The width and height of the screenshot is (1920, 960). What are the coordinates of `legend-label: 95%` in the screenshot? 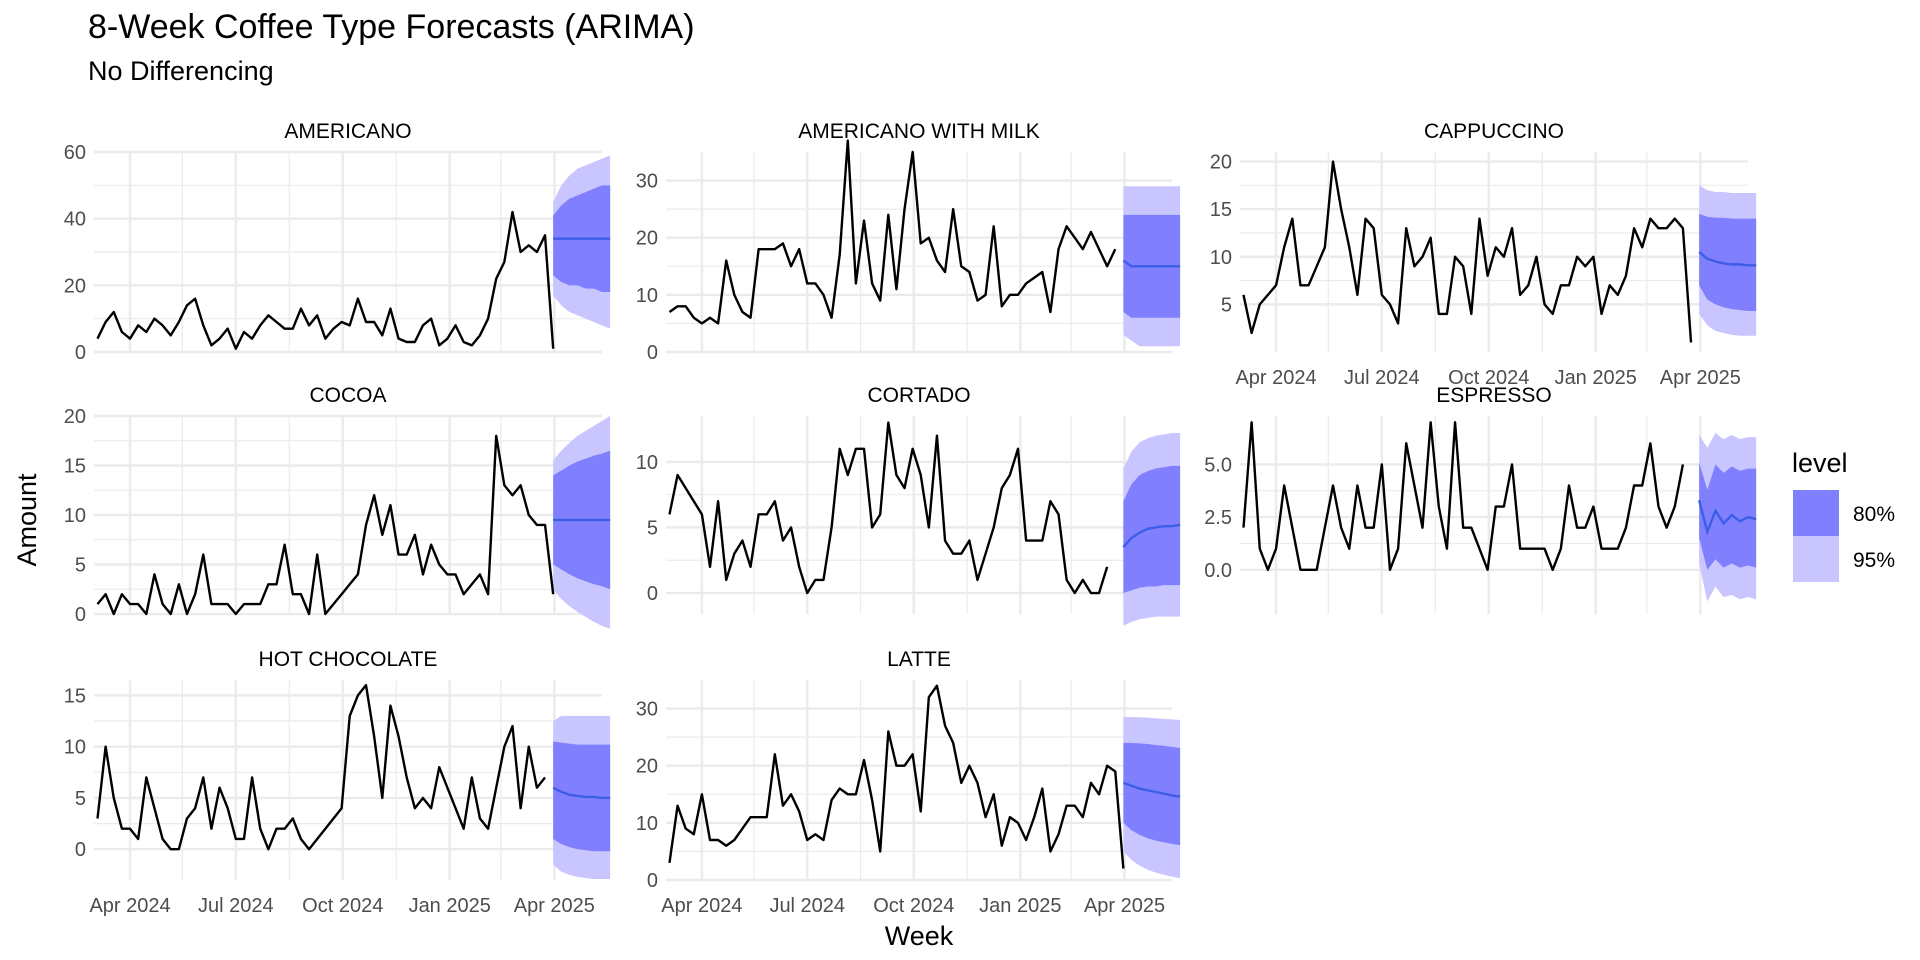 It's located at (1874, 560).